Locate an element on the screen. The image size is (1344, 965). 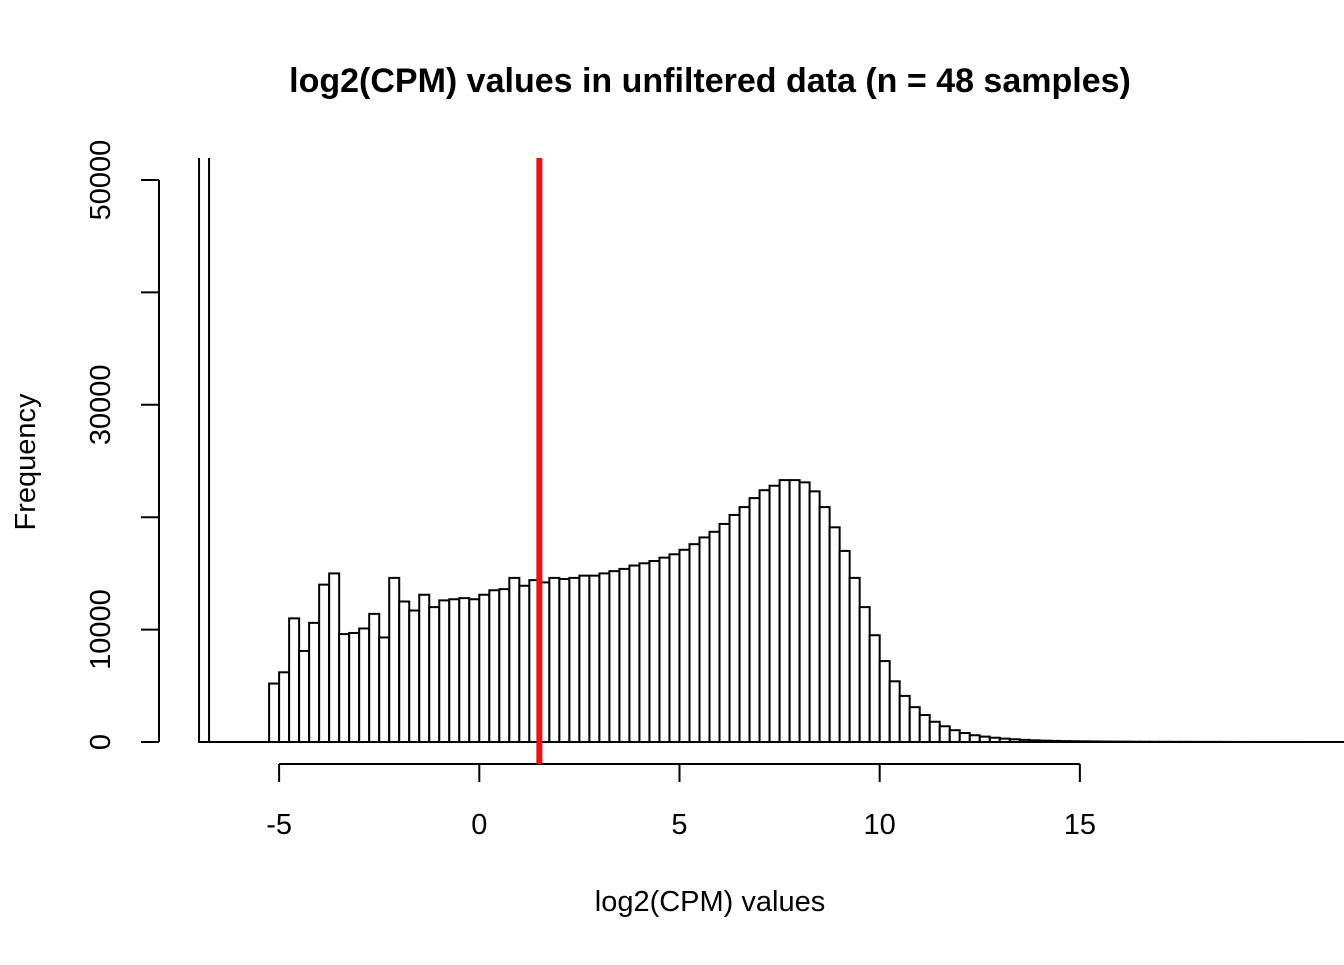
y-tick-label: 0 is located at coordinates (101, 742).